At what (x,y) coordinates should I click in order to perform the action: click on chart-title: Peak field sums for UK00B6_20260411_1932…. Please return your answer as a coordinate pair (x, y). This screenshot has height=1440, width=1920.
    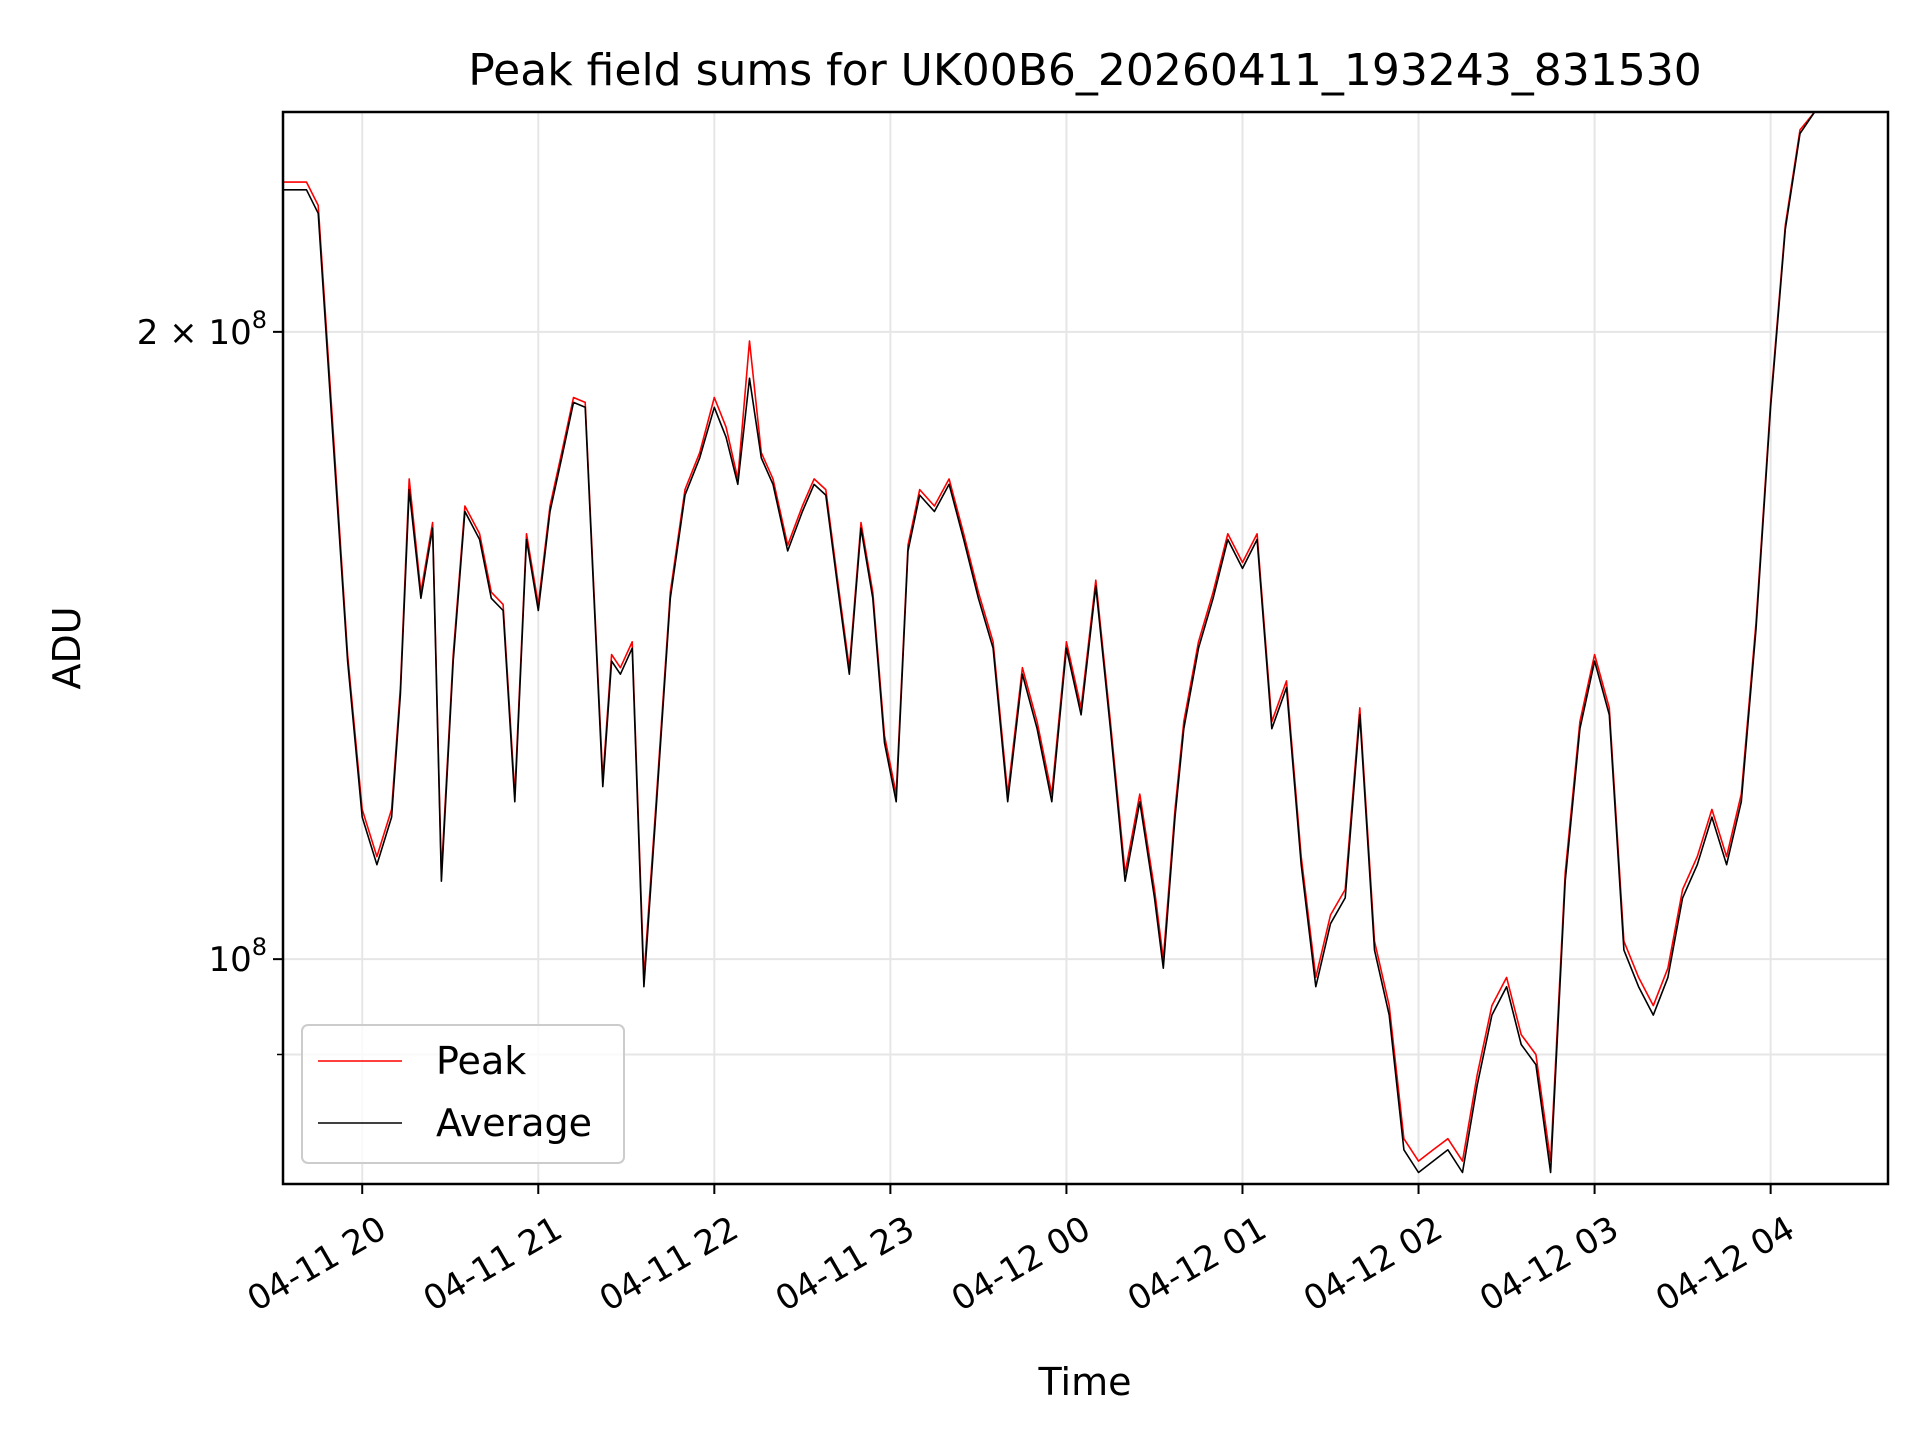
    Looking at the image, I should click on (1085, 70).